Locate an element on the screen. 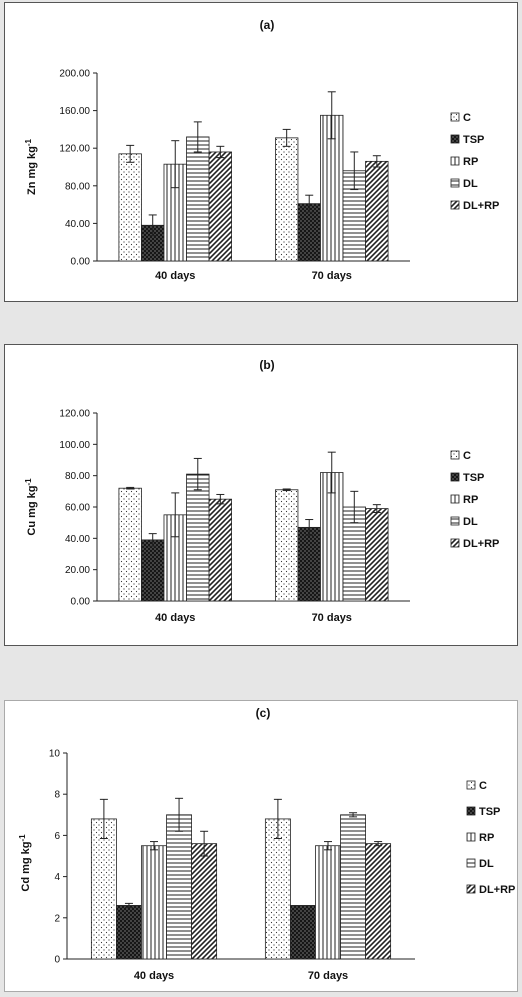 The height and width of the screenshot is (997, 522). y-tick-label: 2 is located at coordinates (57, 918).